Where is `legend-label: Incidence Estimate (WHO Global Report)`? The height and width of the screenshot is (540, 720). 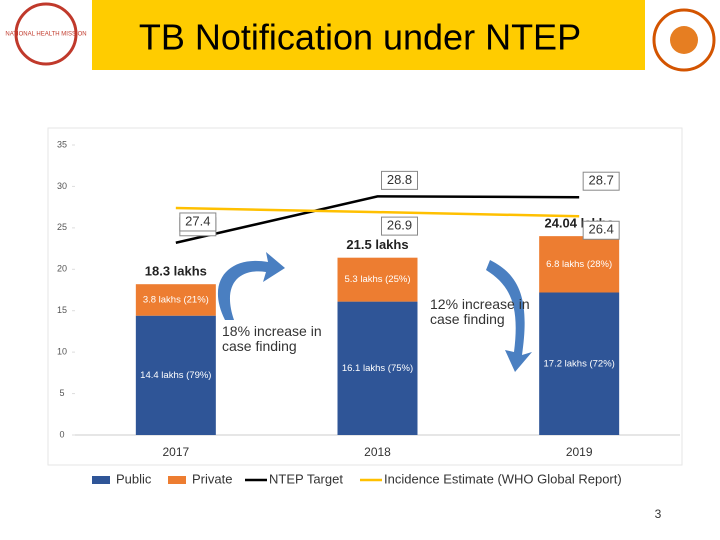
legend-label: Incidence Estimate (WHO Global Report) is located at coordinates (503, 478).